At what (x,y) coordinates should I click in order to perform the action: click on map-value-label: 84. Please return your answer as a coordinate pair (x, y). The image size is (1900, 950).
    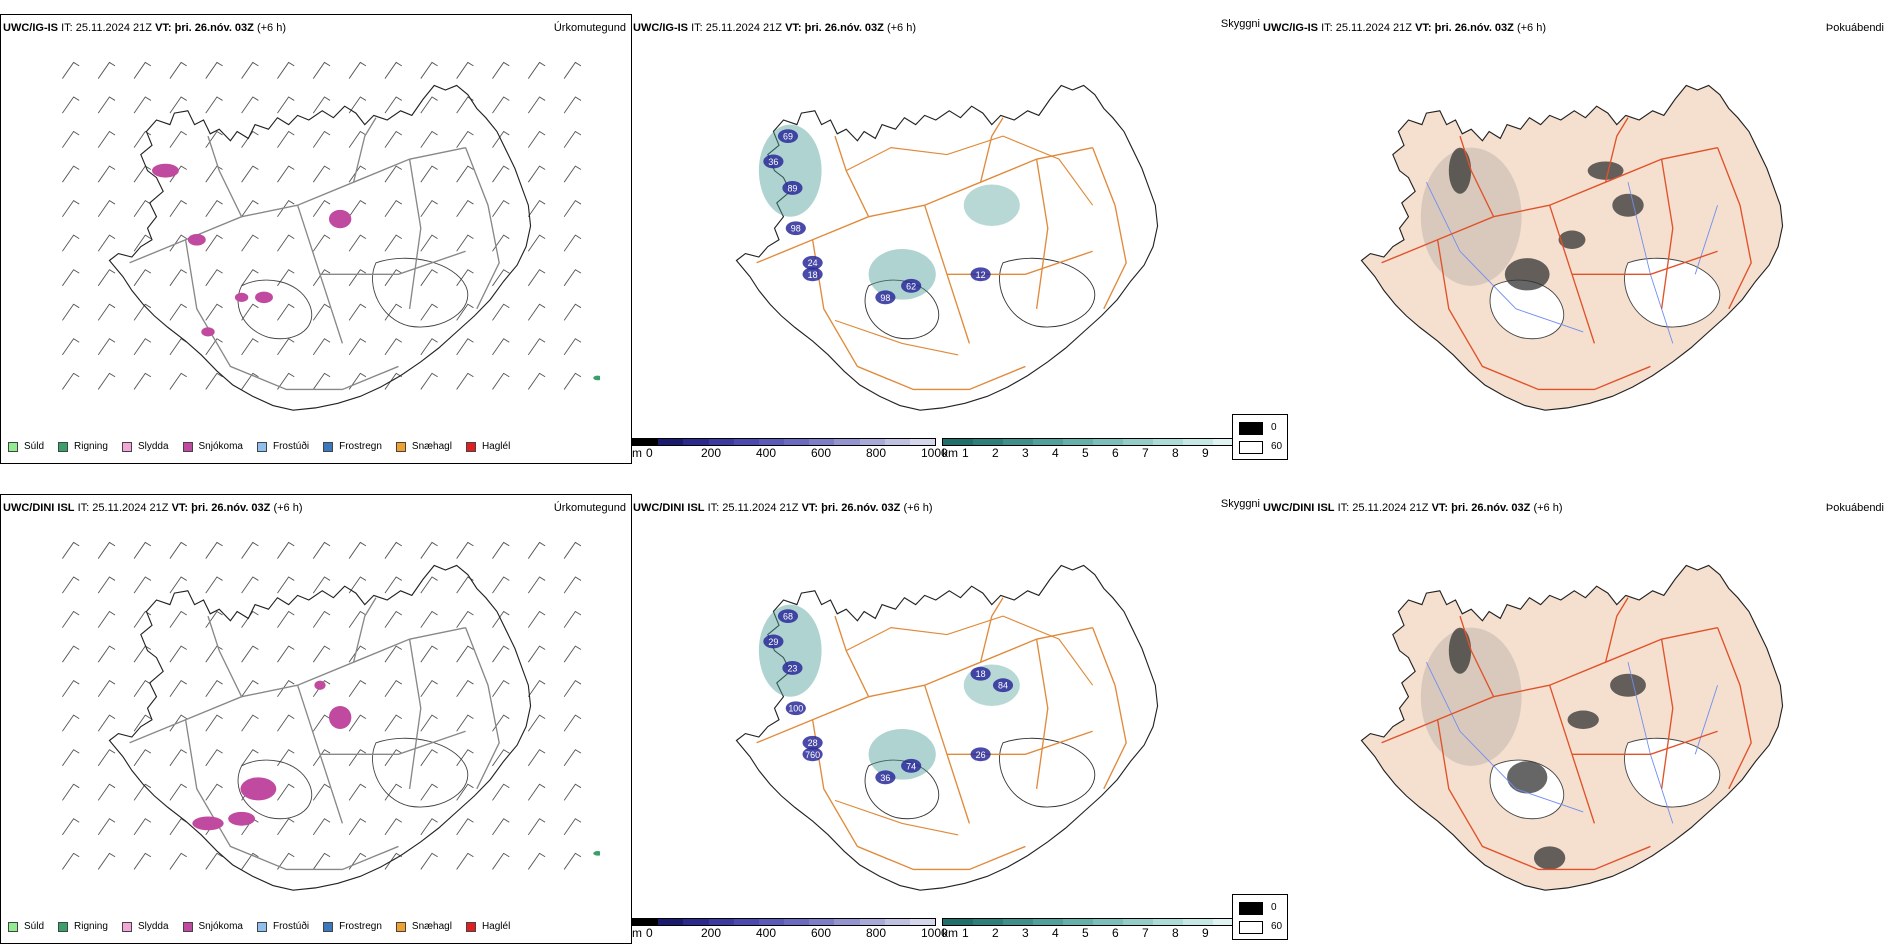
    Looking at the image, I should click on (1003, 686).